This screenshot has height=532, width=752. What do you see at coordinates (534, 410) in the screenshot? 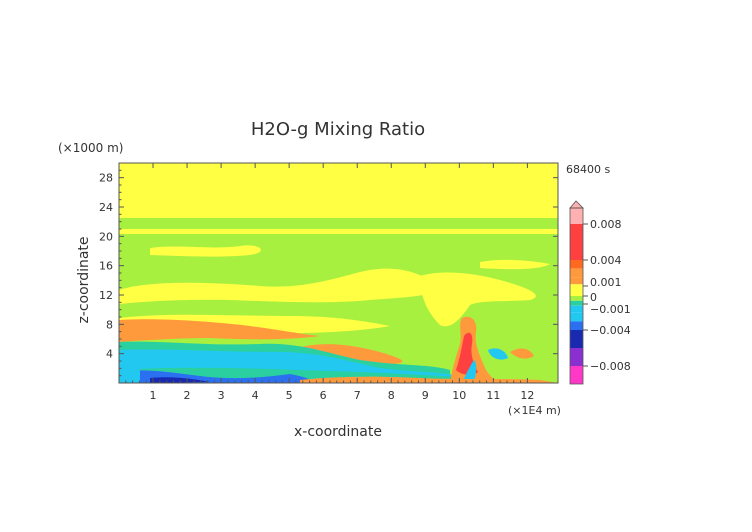
I see `x-unit-label: (×1E4 m)` at bounding box center [534, 410].